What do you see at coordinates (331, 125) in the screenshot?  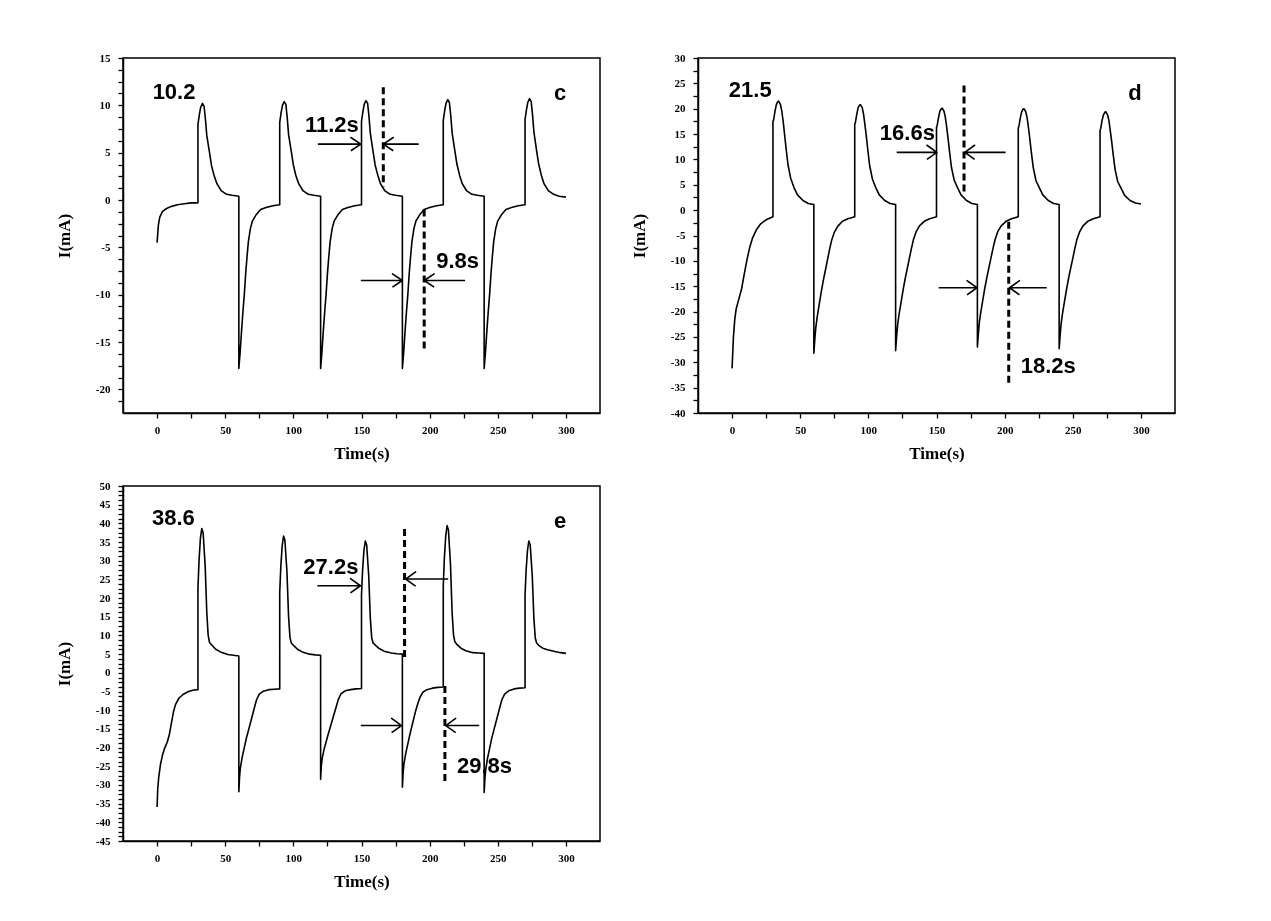 I see `annotation: 11.2s` at bounding box center [331, 125].